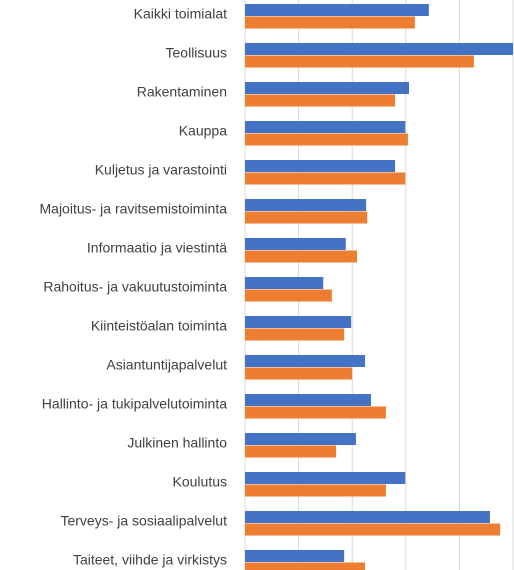 This screenshot has height=570, width=514. I want to click on y-tick-label: Kauppa, so click(203, 131).